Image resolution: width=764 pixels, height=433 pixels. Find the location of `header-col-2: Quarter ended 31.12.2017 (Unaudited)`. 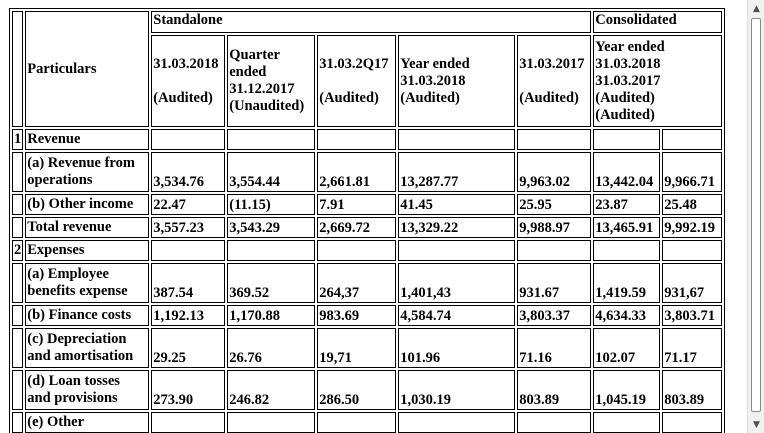

header-col-2: Quarter ended 31.12.2017 (Unaudited) is located at coordinates (271, 81).